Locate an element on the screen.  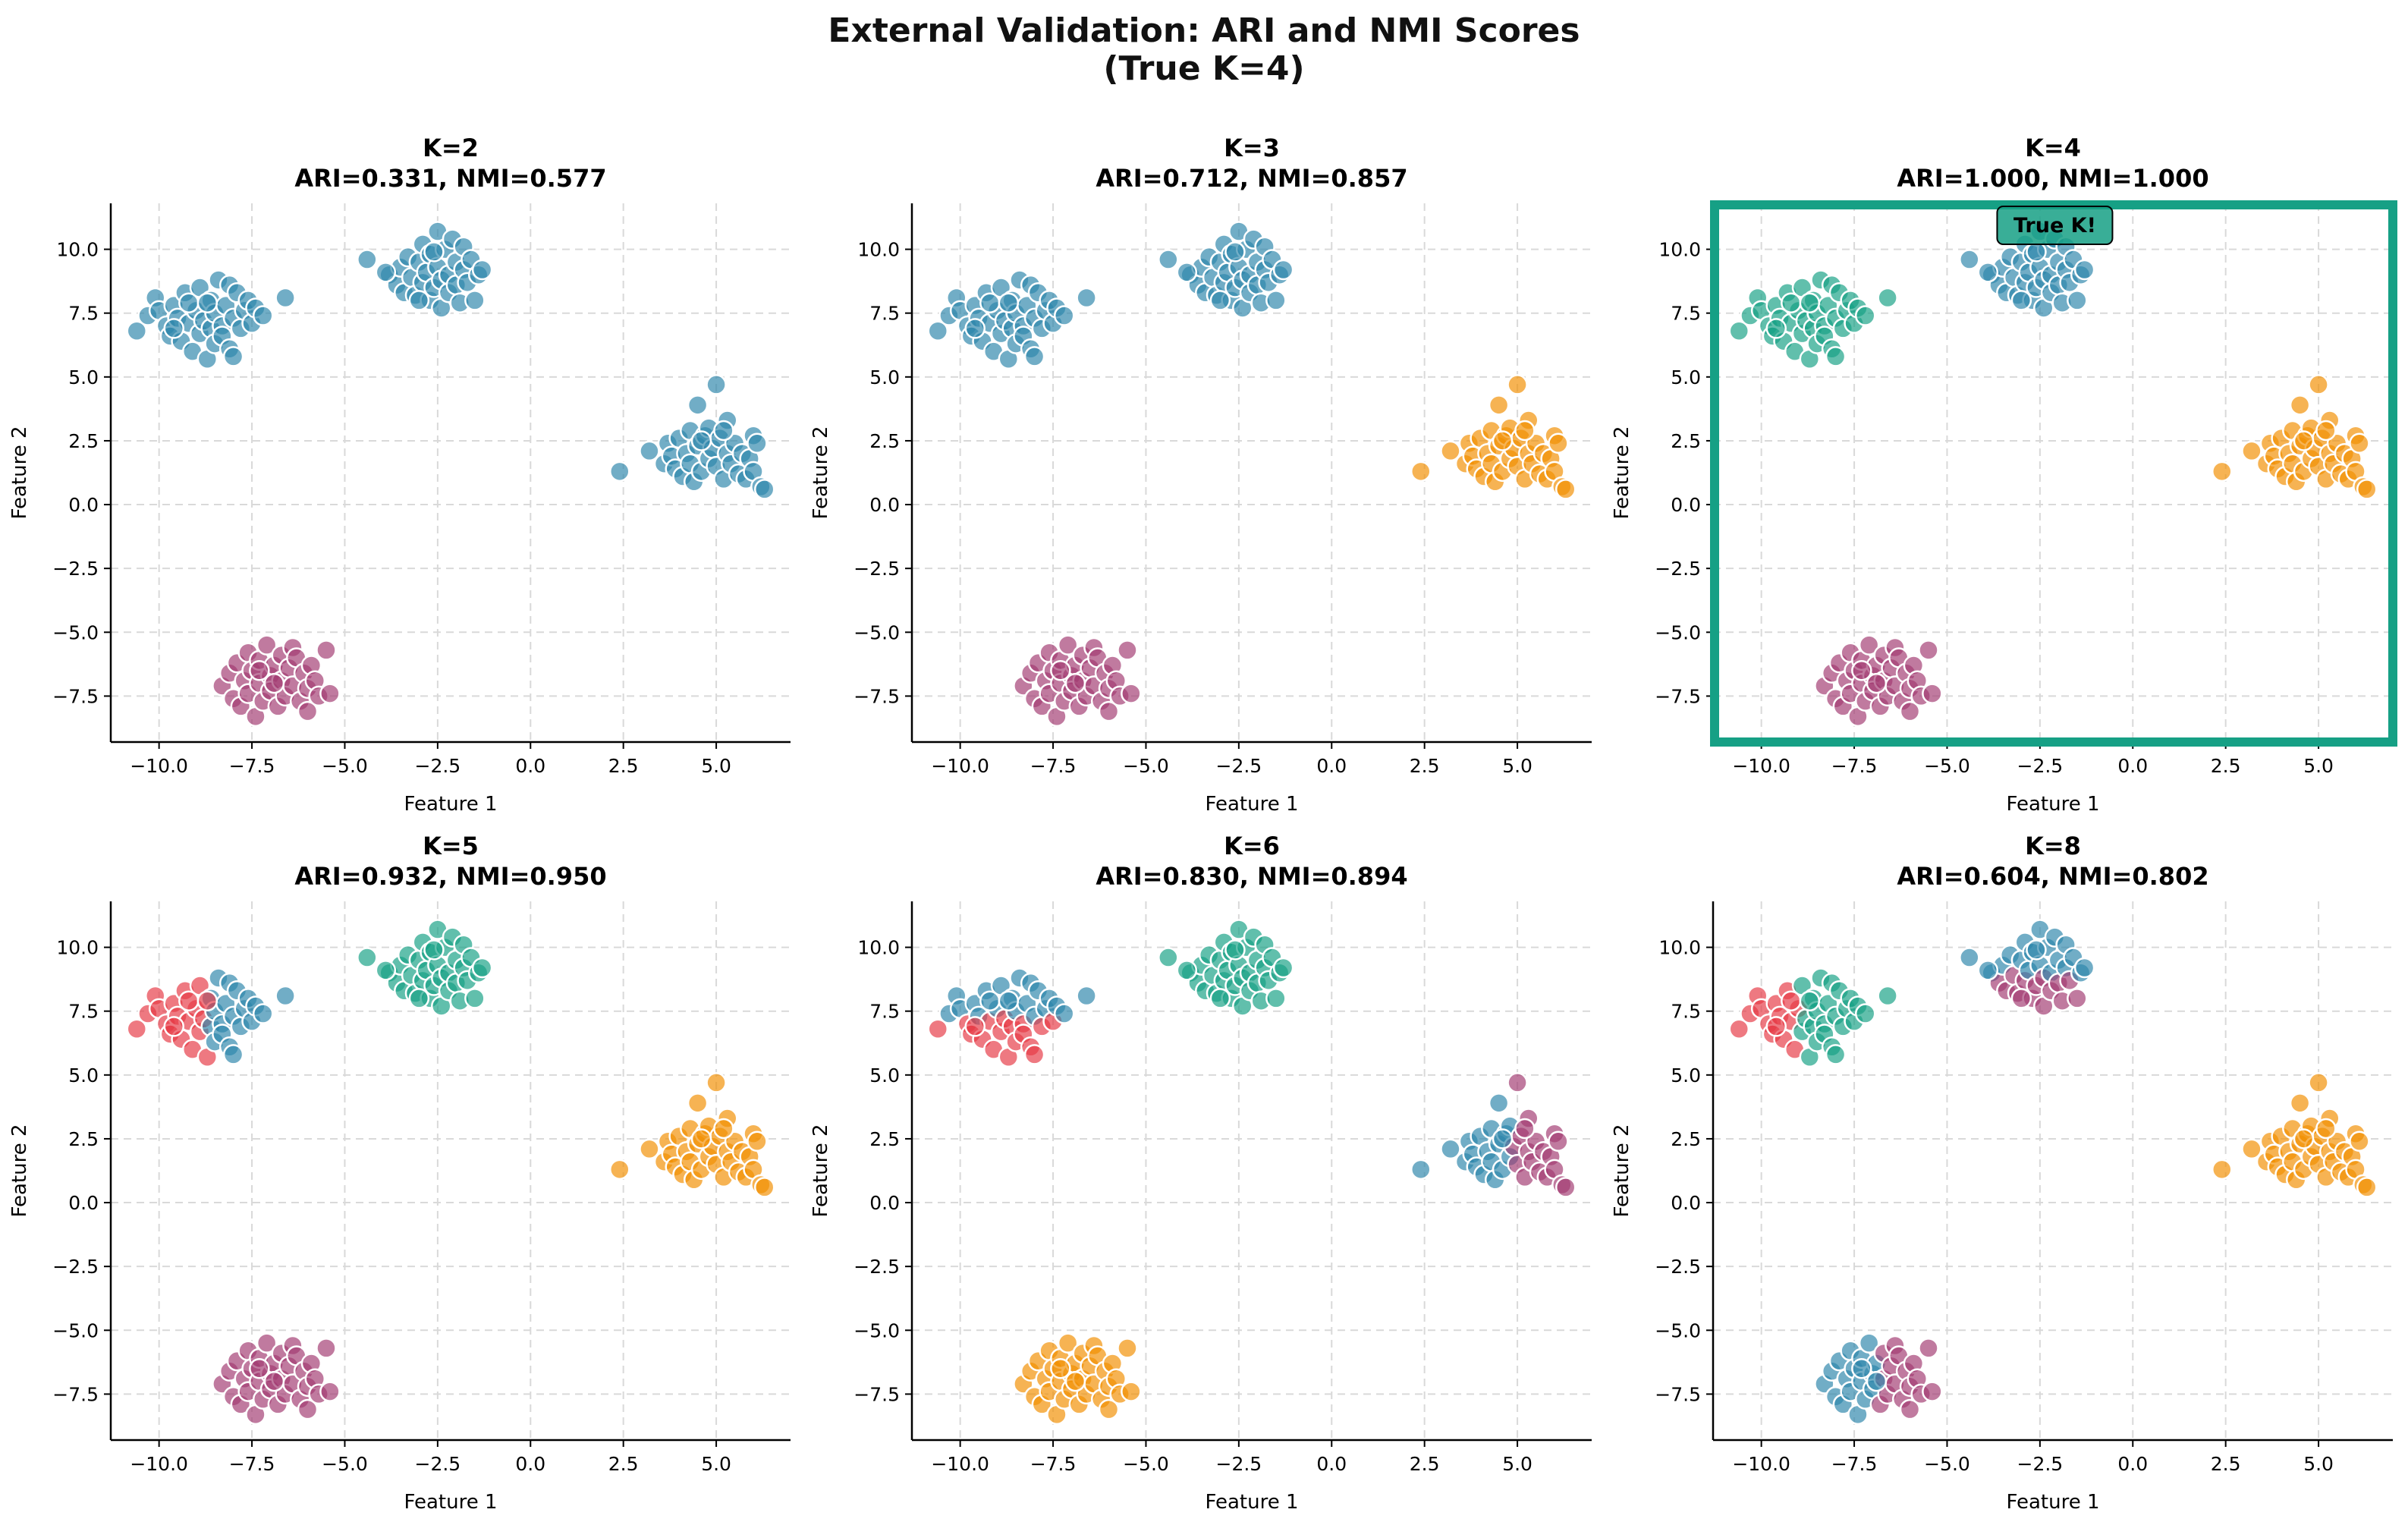
subplot-metrics: ARI=0.712, NMI=0.857 is located at coordinates (1251, 179).